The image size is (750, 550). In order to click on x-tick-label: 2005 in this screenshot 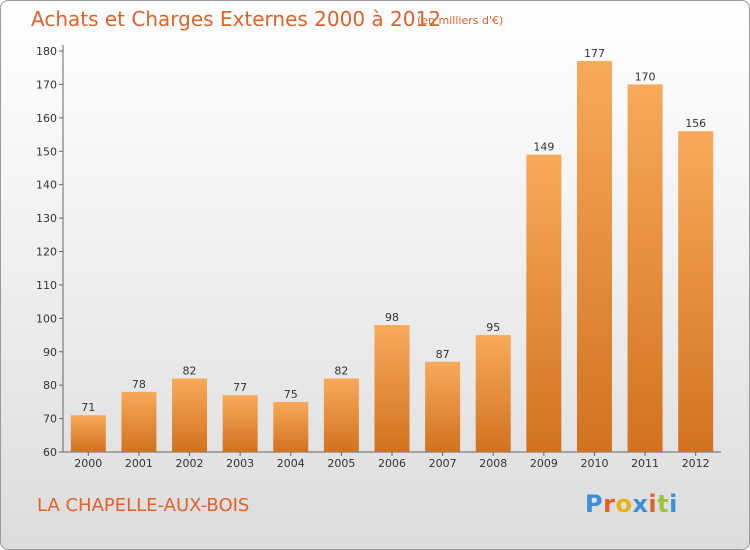, I will do `click(341, 463)`.